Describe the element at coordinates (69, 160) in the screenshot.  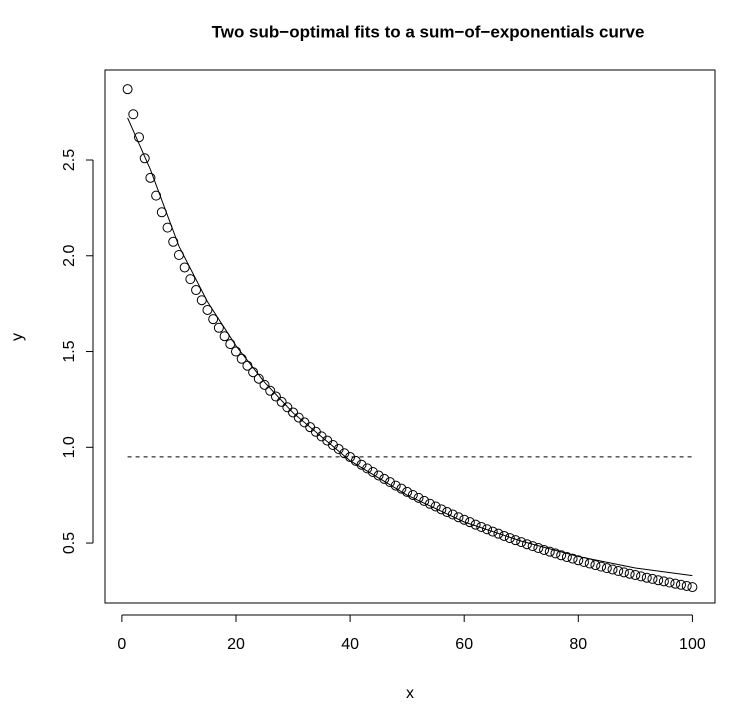
I see `y-tick-label: 2.5` at that location.